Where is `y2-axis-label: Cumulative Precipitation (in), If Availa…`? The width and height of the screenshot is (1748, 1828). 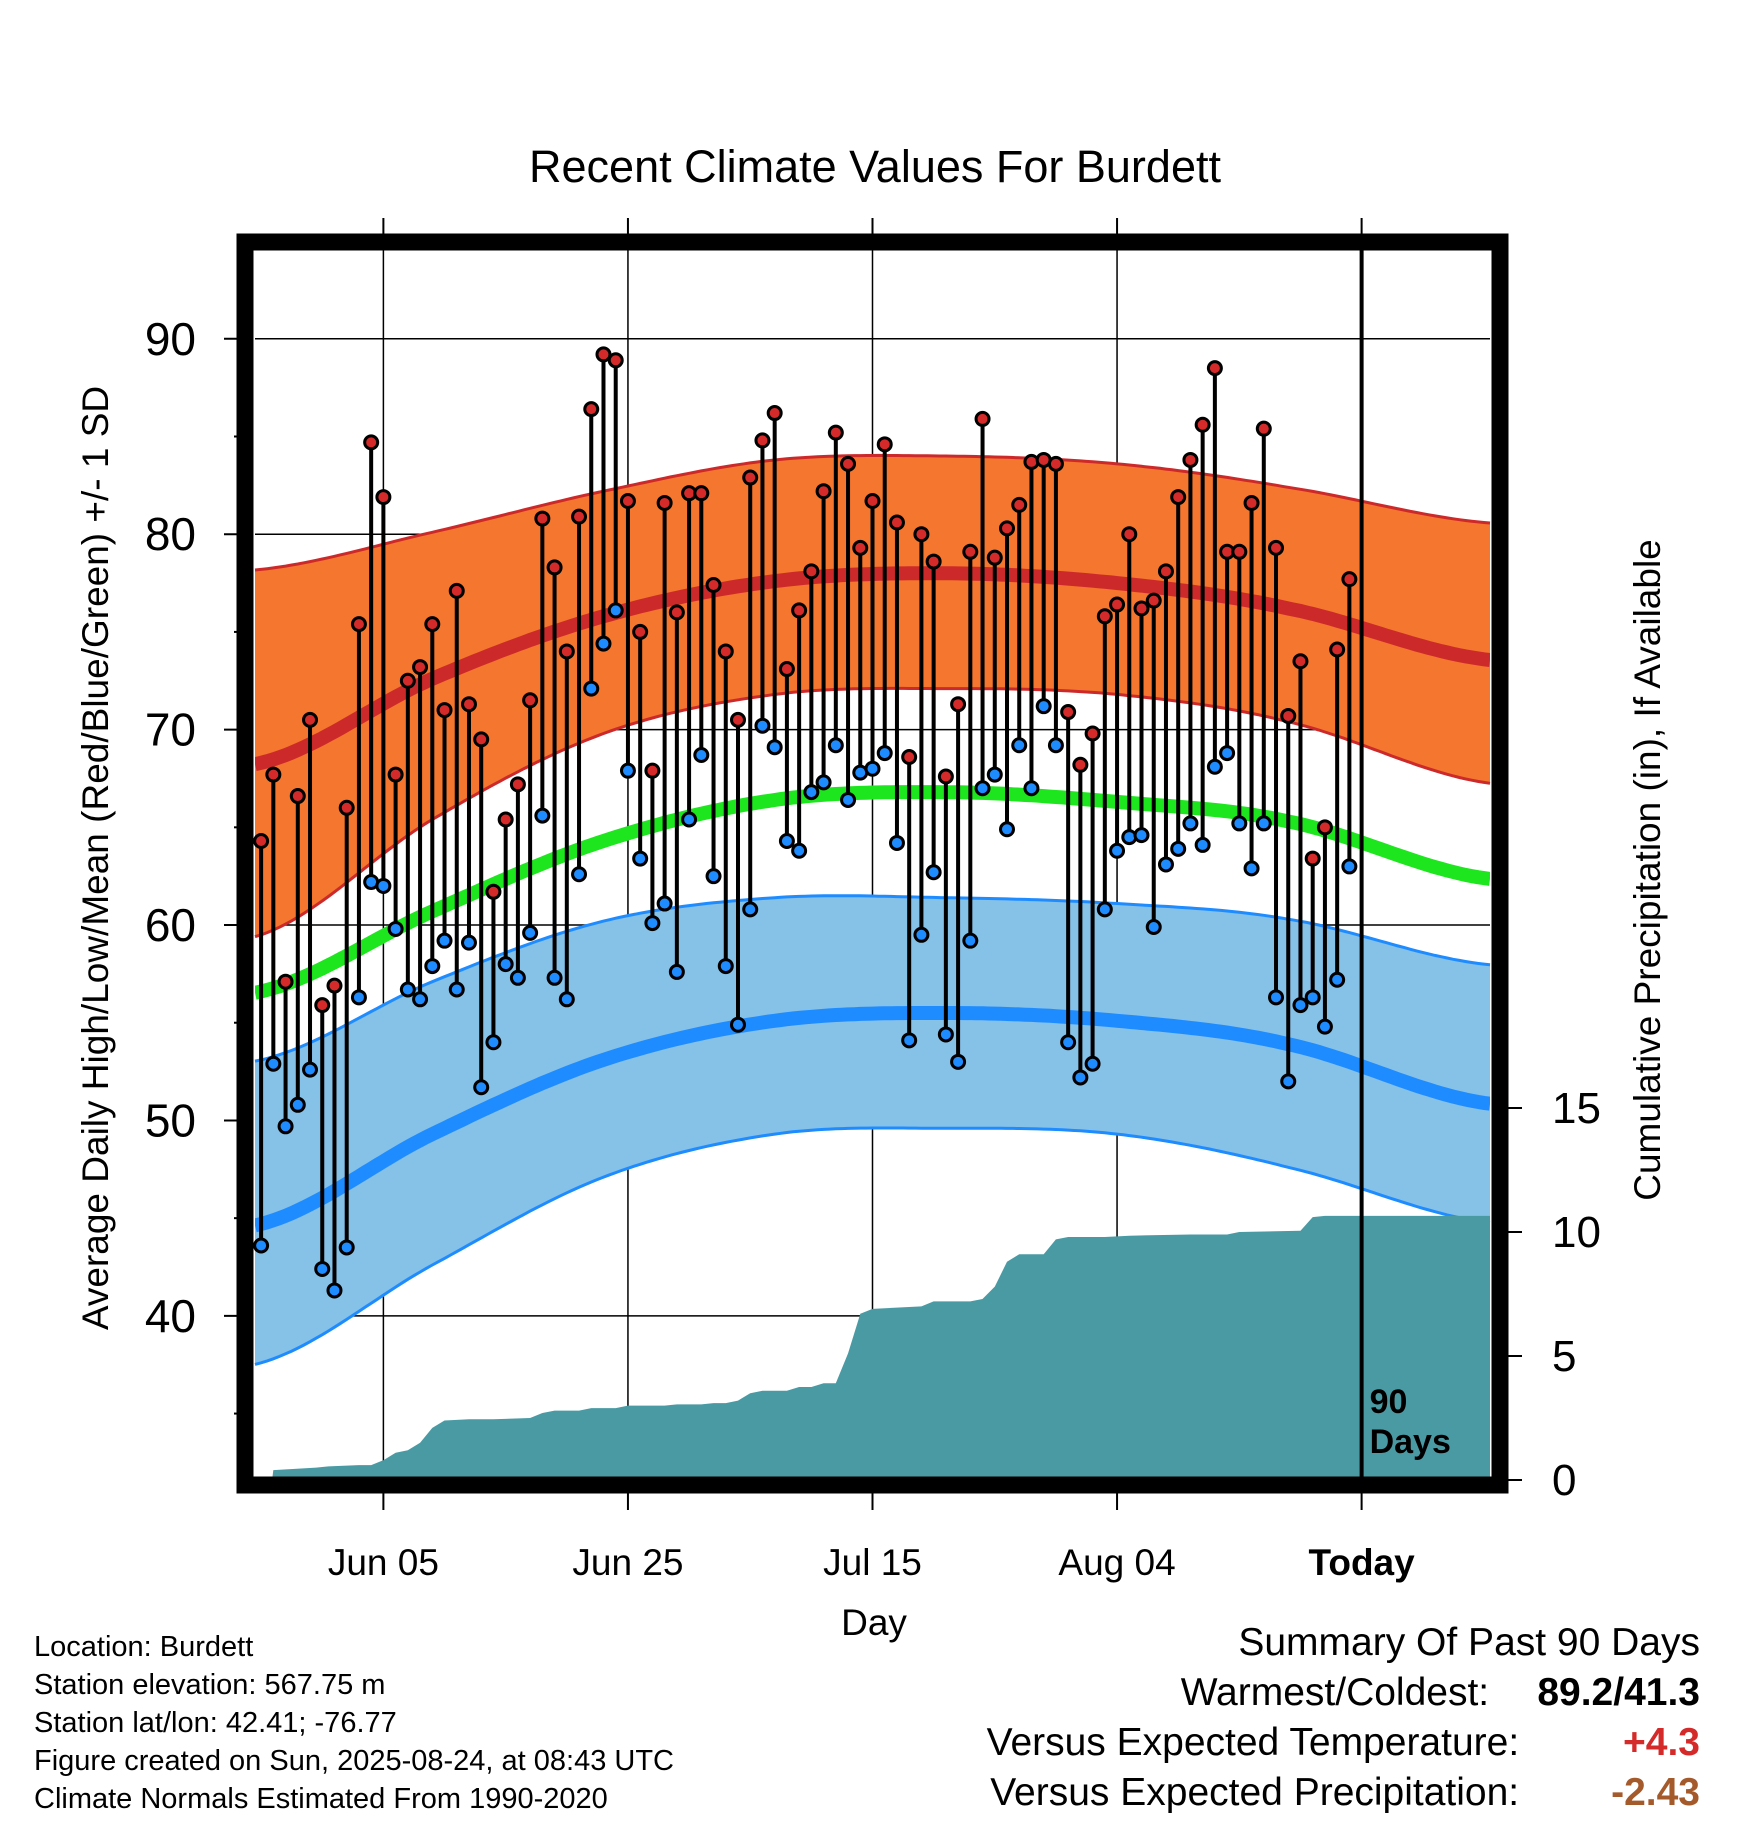
y2-axis-label: Cumulative Precipitation (in), If Availa… is located at coordinates (1647, 870).